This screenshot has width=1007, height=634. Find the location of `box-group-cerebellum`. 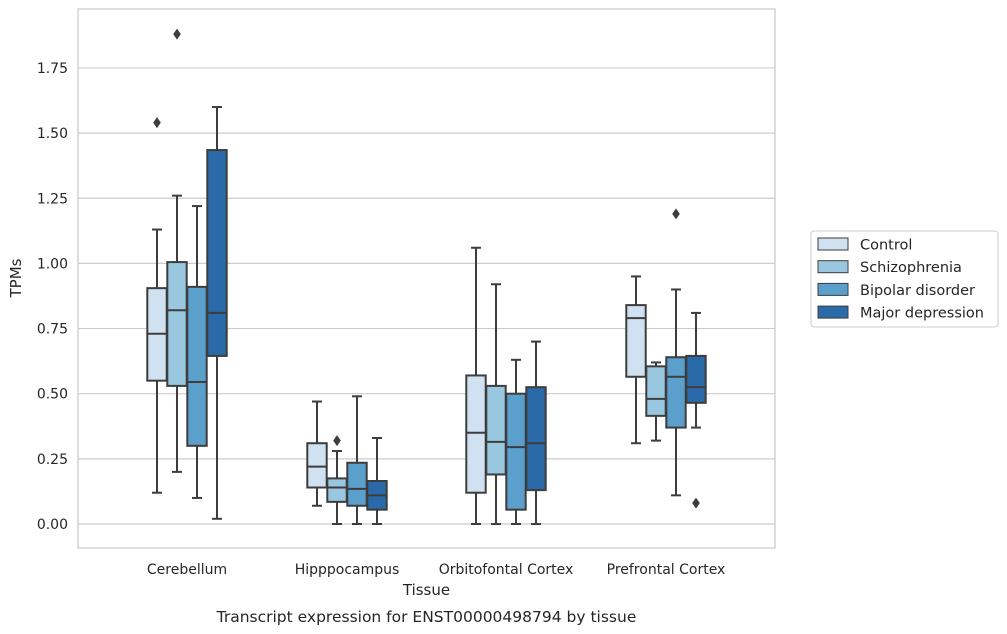

box-group-cerebellum is located at coordinates (187, 274).